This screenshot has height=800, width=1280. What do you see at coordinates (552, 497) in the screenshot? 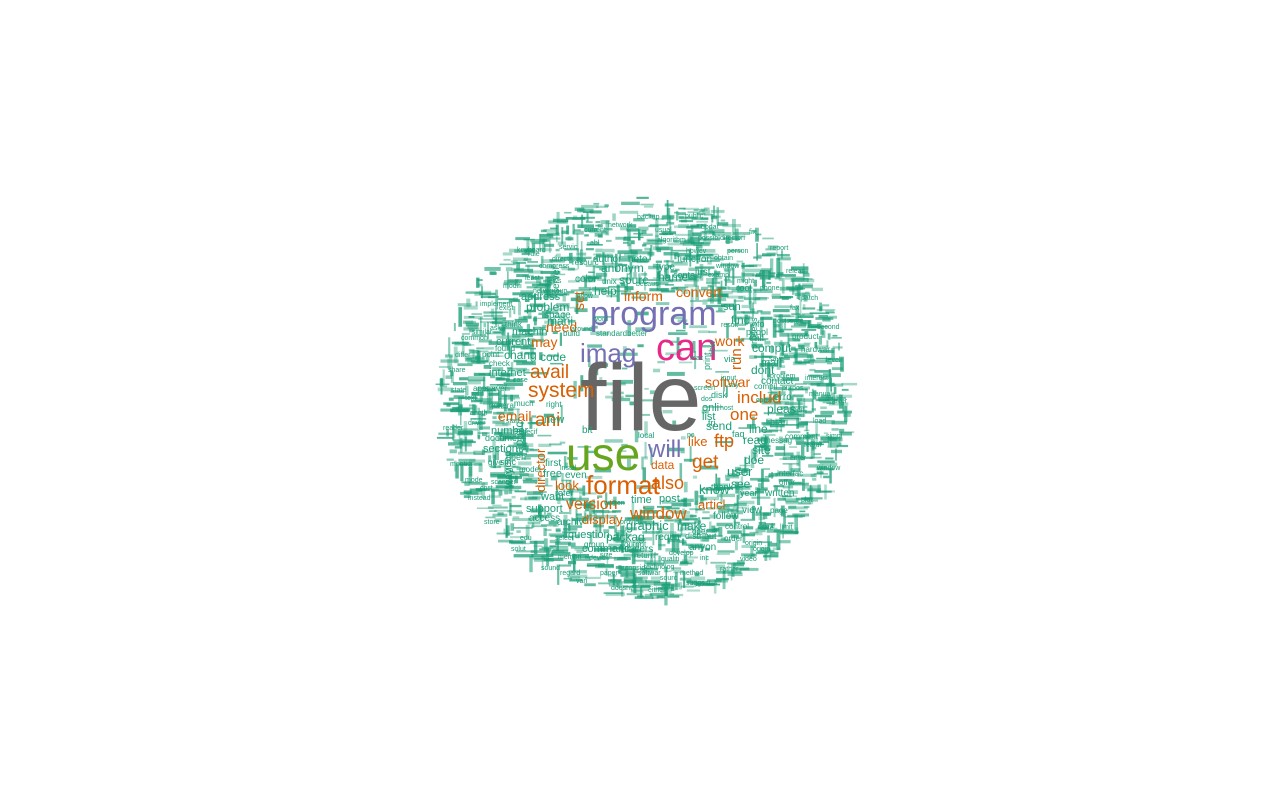
I see `word-want: want` at bounding box center [552, 497].